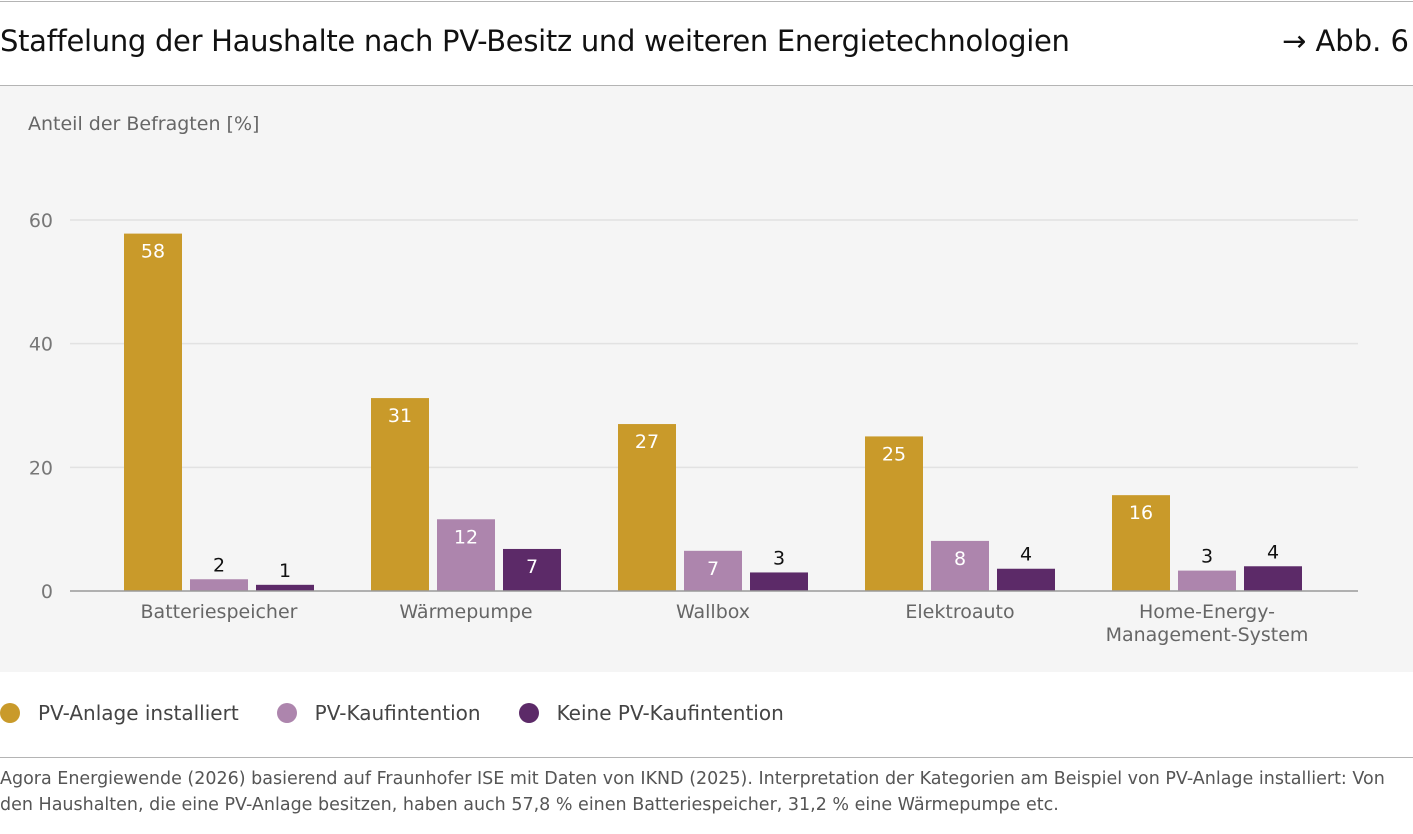 The height and width of the screenshot is (834, 1413). Describe the element at coordinates (397, 713) in the screenshot. I see `legend-label: PV-Kaufintention` at that location.